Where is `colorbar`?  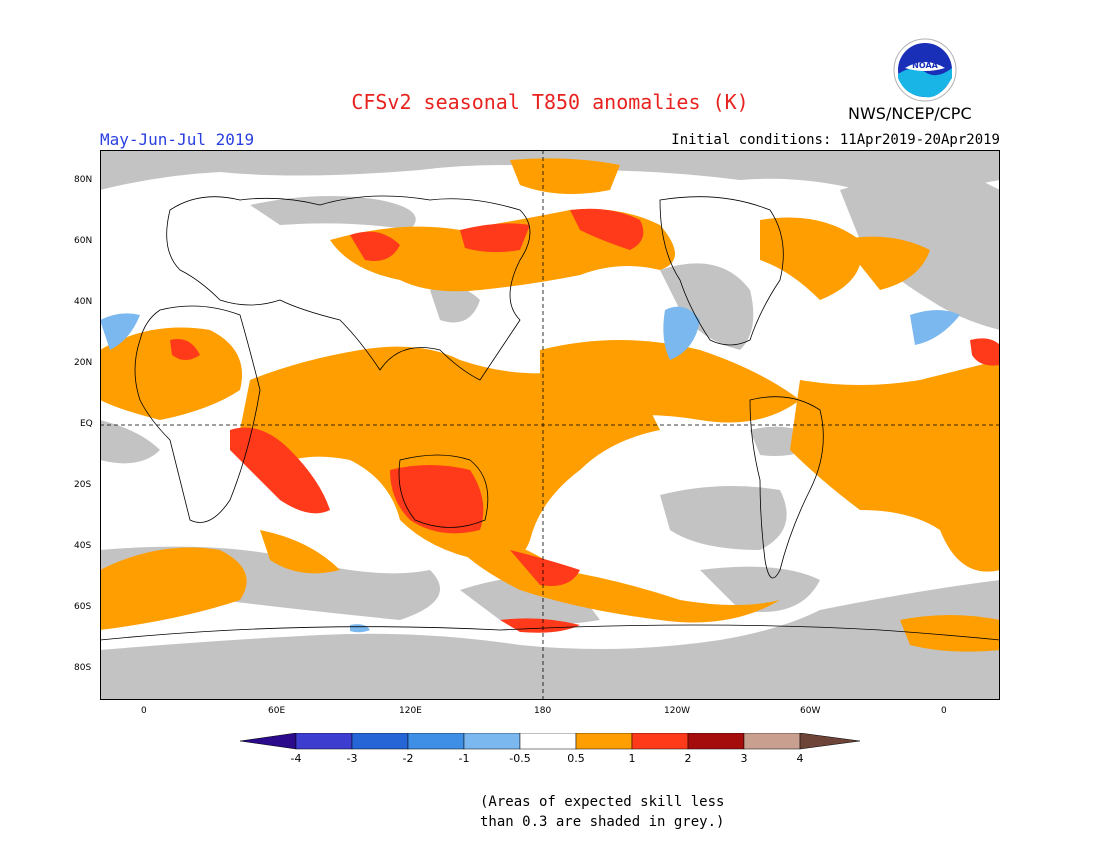 colorbar is located at coordinates (550, 741).